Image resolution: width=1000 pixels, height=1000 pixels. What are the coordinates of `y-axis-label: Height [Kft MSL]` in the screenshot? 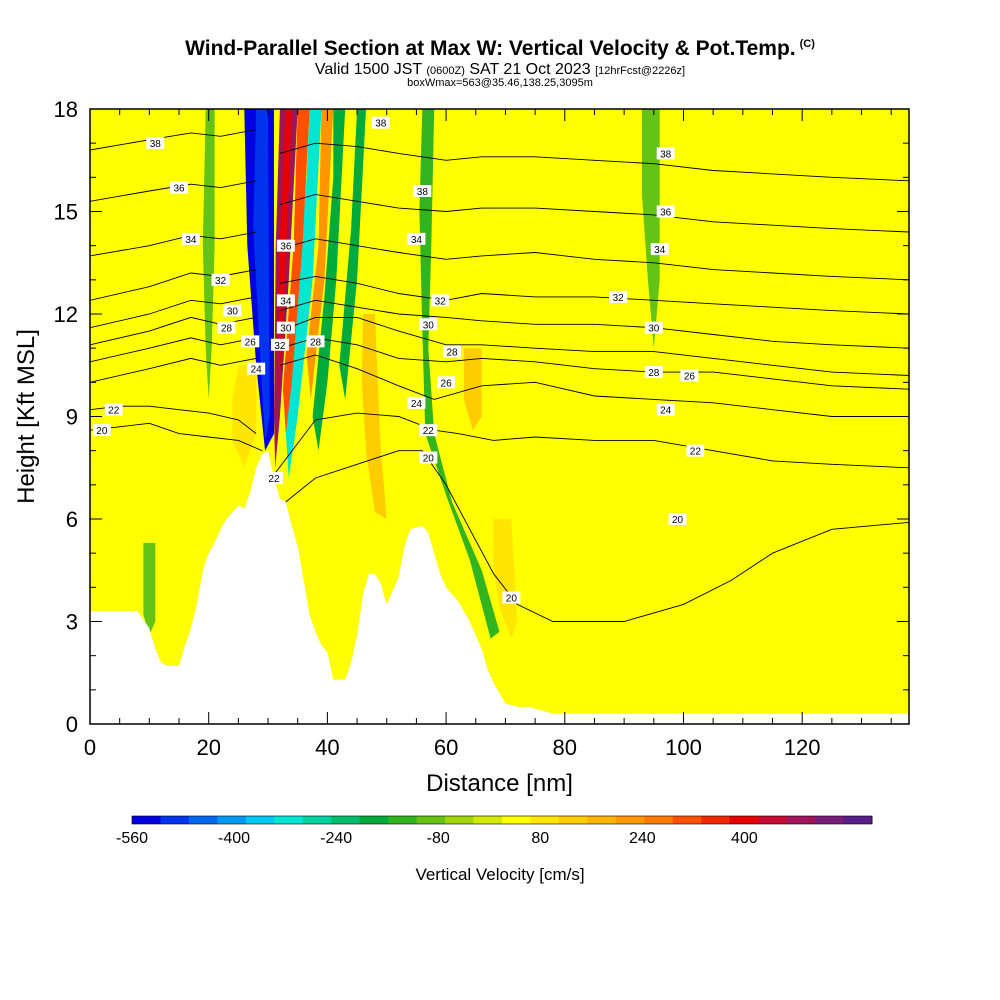 It's located at (26, 416).